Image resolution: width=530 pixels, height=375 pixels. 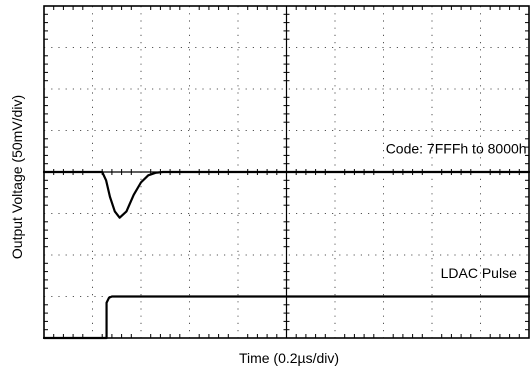 What do you see at coordinates (17, 177) in the screenshot?
I see `y-axis-label: Output Voltage (50mV/div)` at bounding box center [17, 177].